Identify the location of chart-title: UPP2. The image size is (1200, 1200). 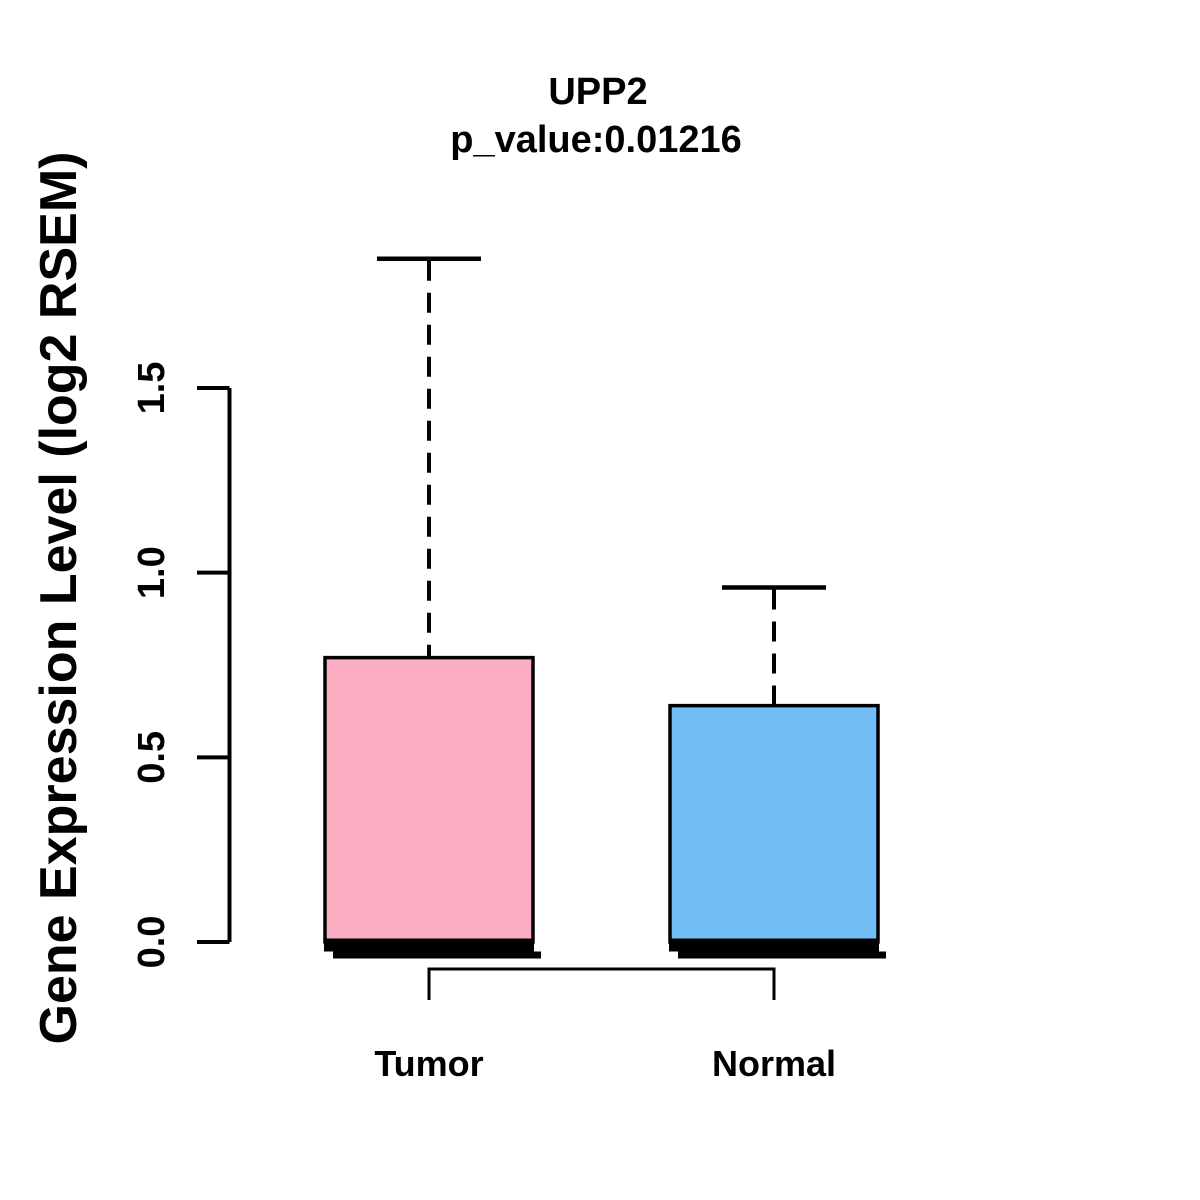
(597, 92).